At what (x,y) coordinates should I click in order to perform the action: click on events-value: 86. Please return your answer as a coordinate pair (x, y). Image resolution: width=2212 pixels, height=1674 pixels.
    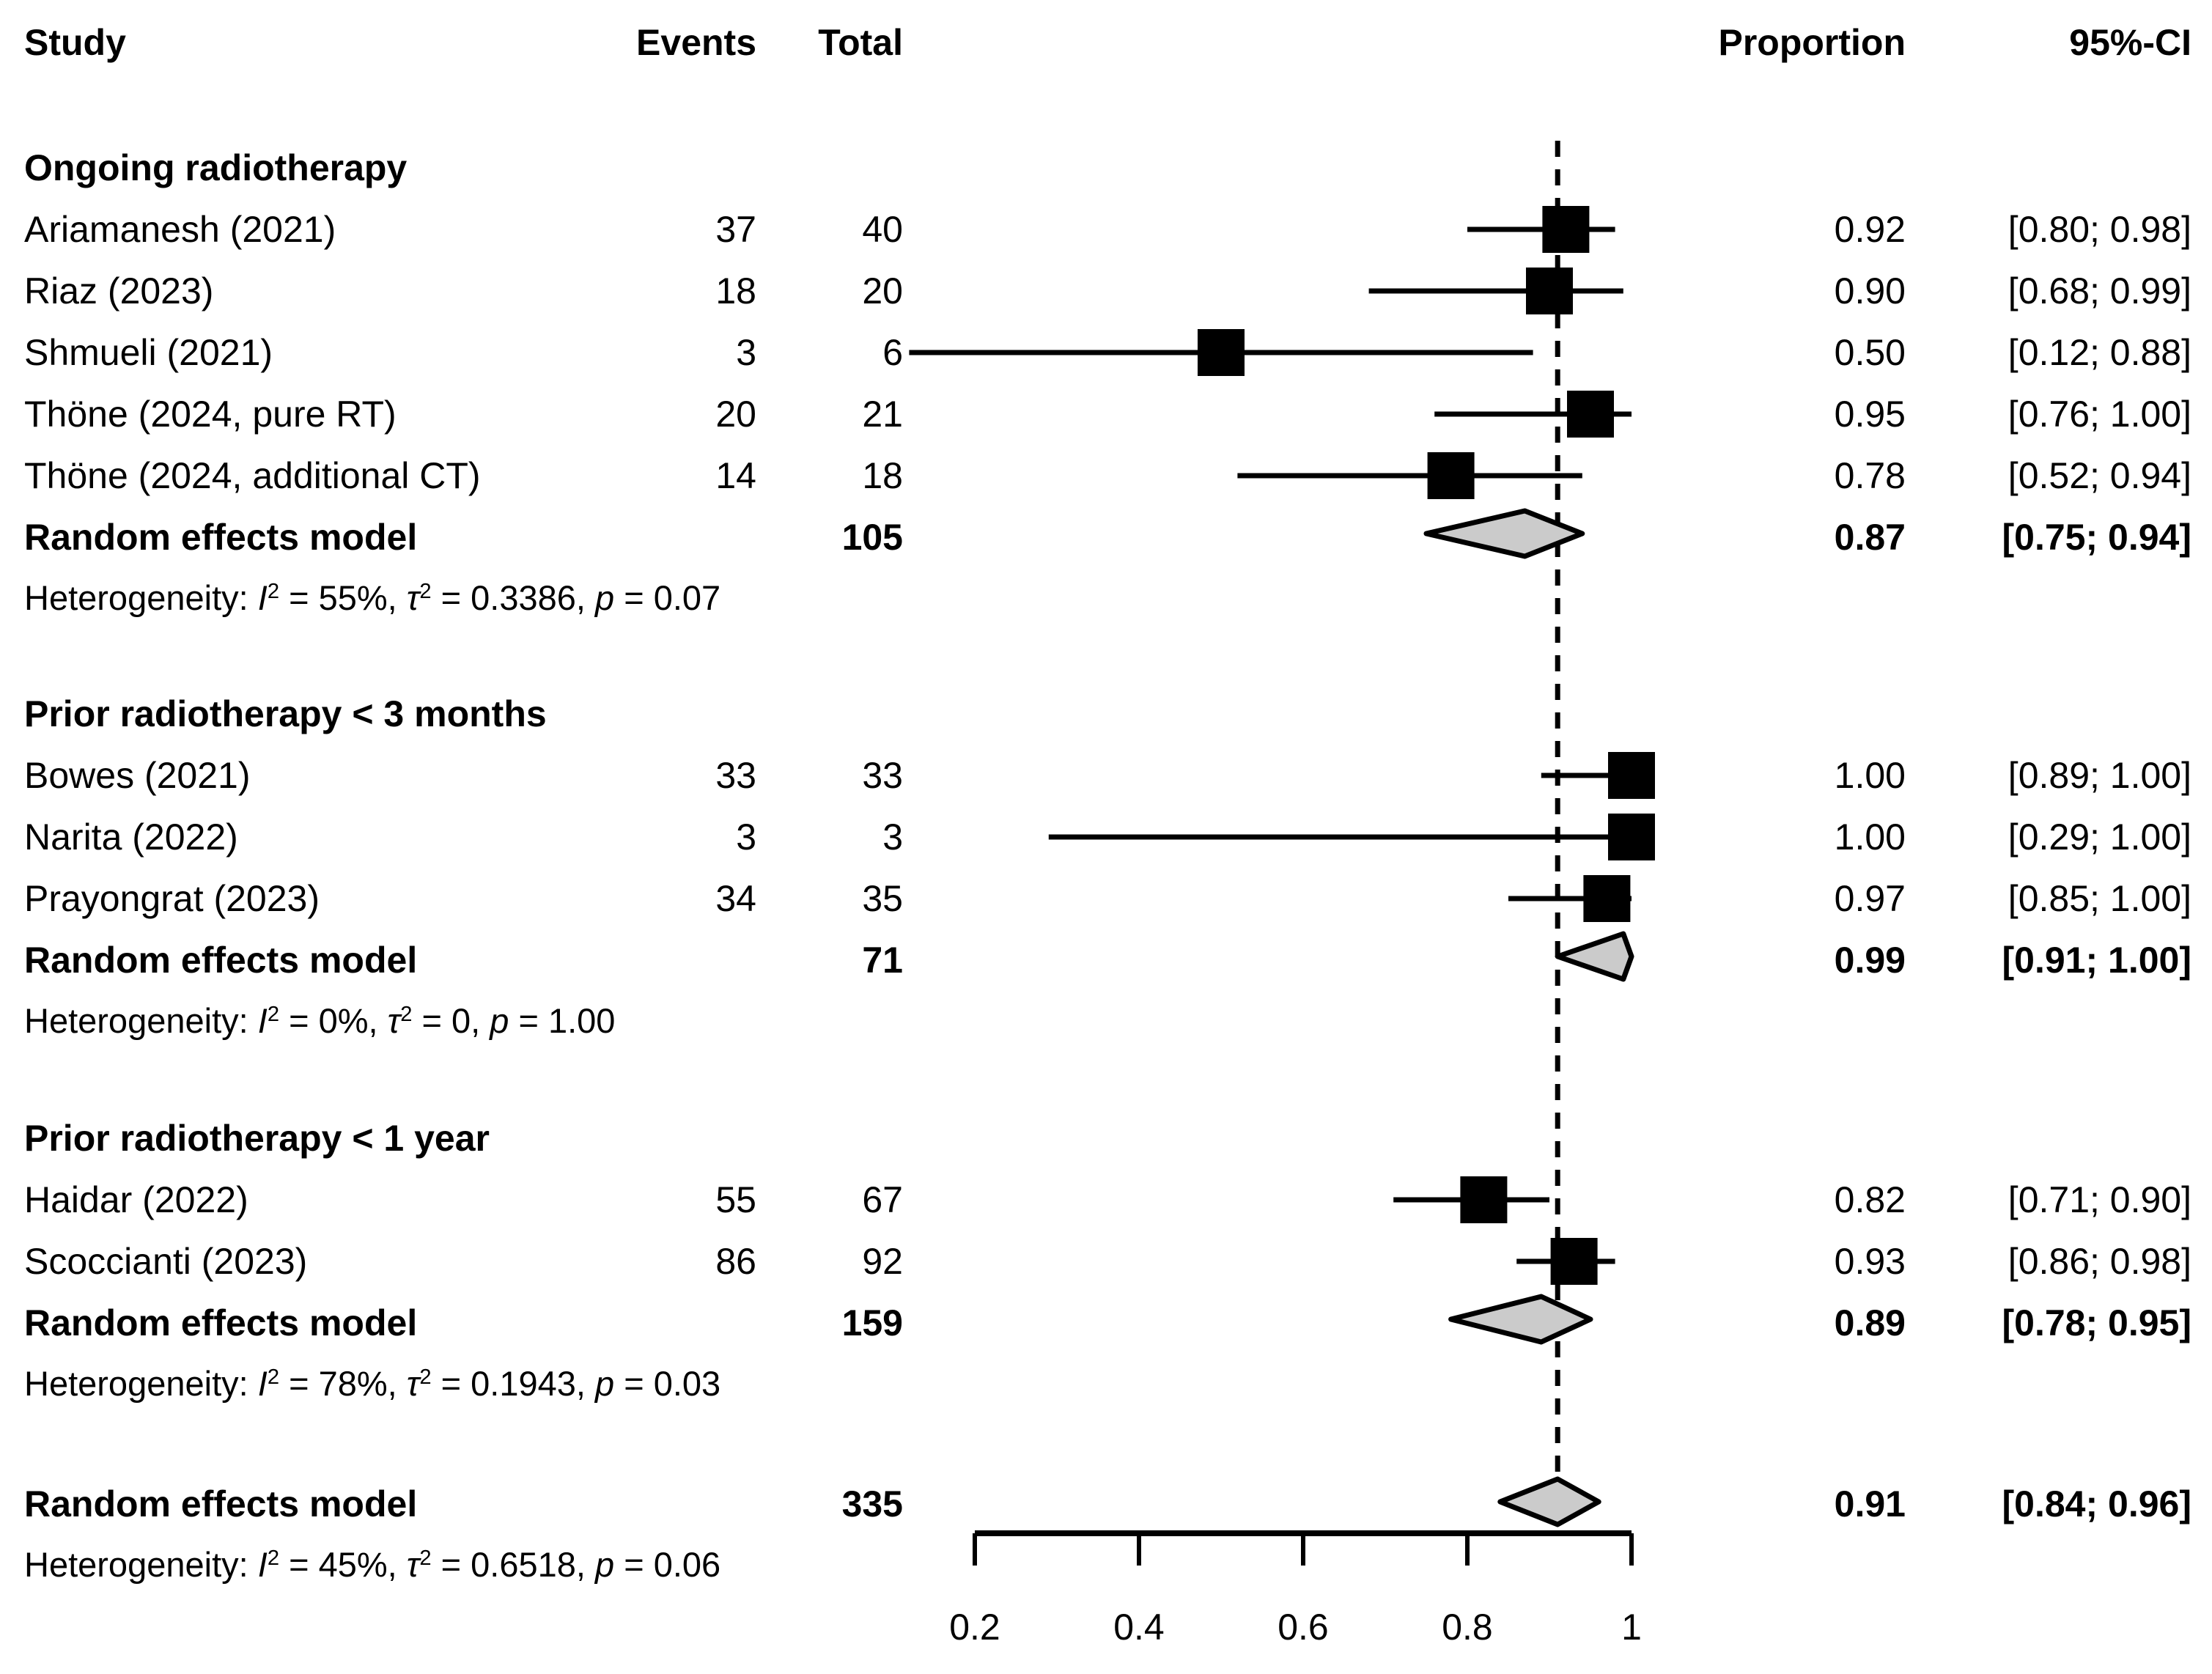
    Looking at the image, I should click on (735, 1261).